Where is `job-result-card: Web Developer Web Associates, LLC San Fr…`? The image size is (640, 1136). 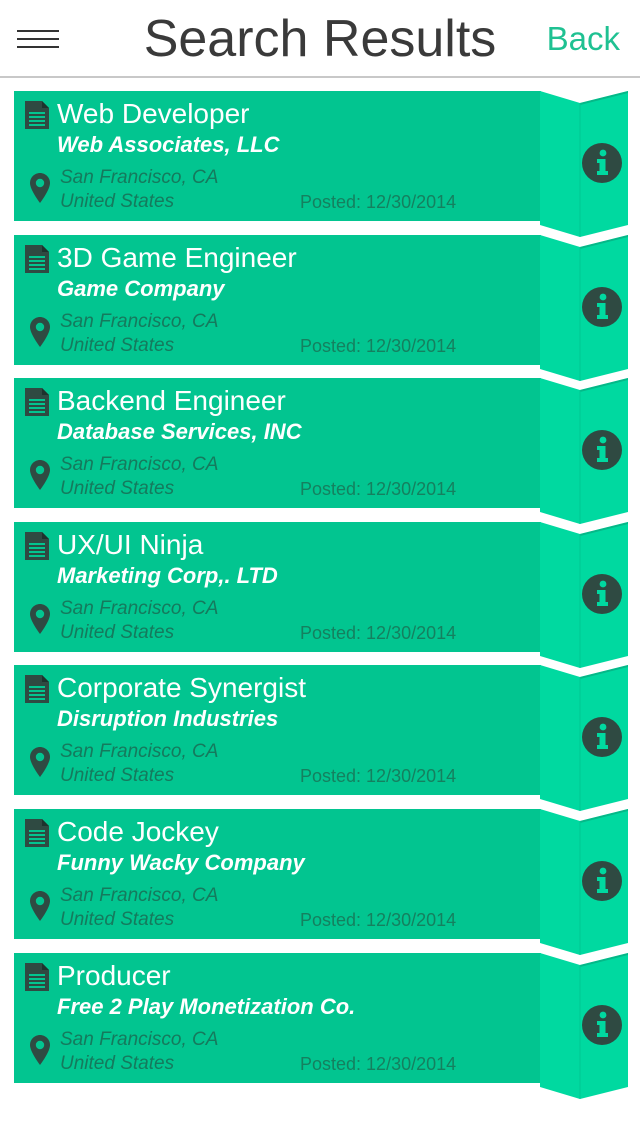
job-result-card: Web Developer Web Associates, LLC San Fr… is located at coordinates (321, 164).